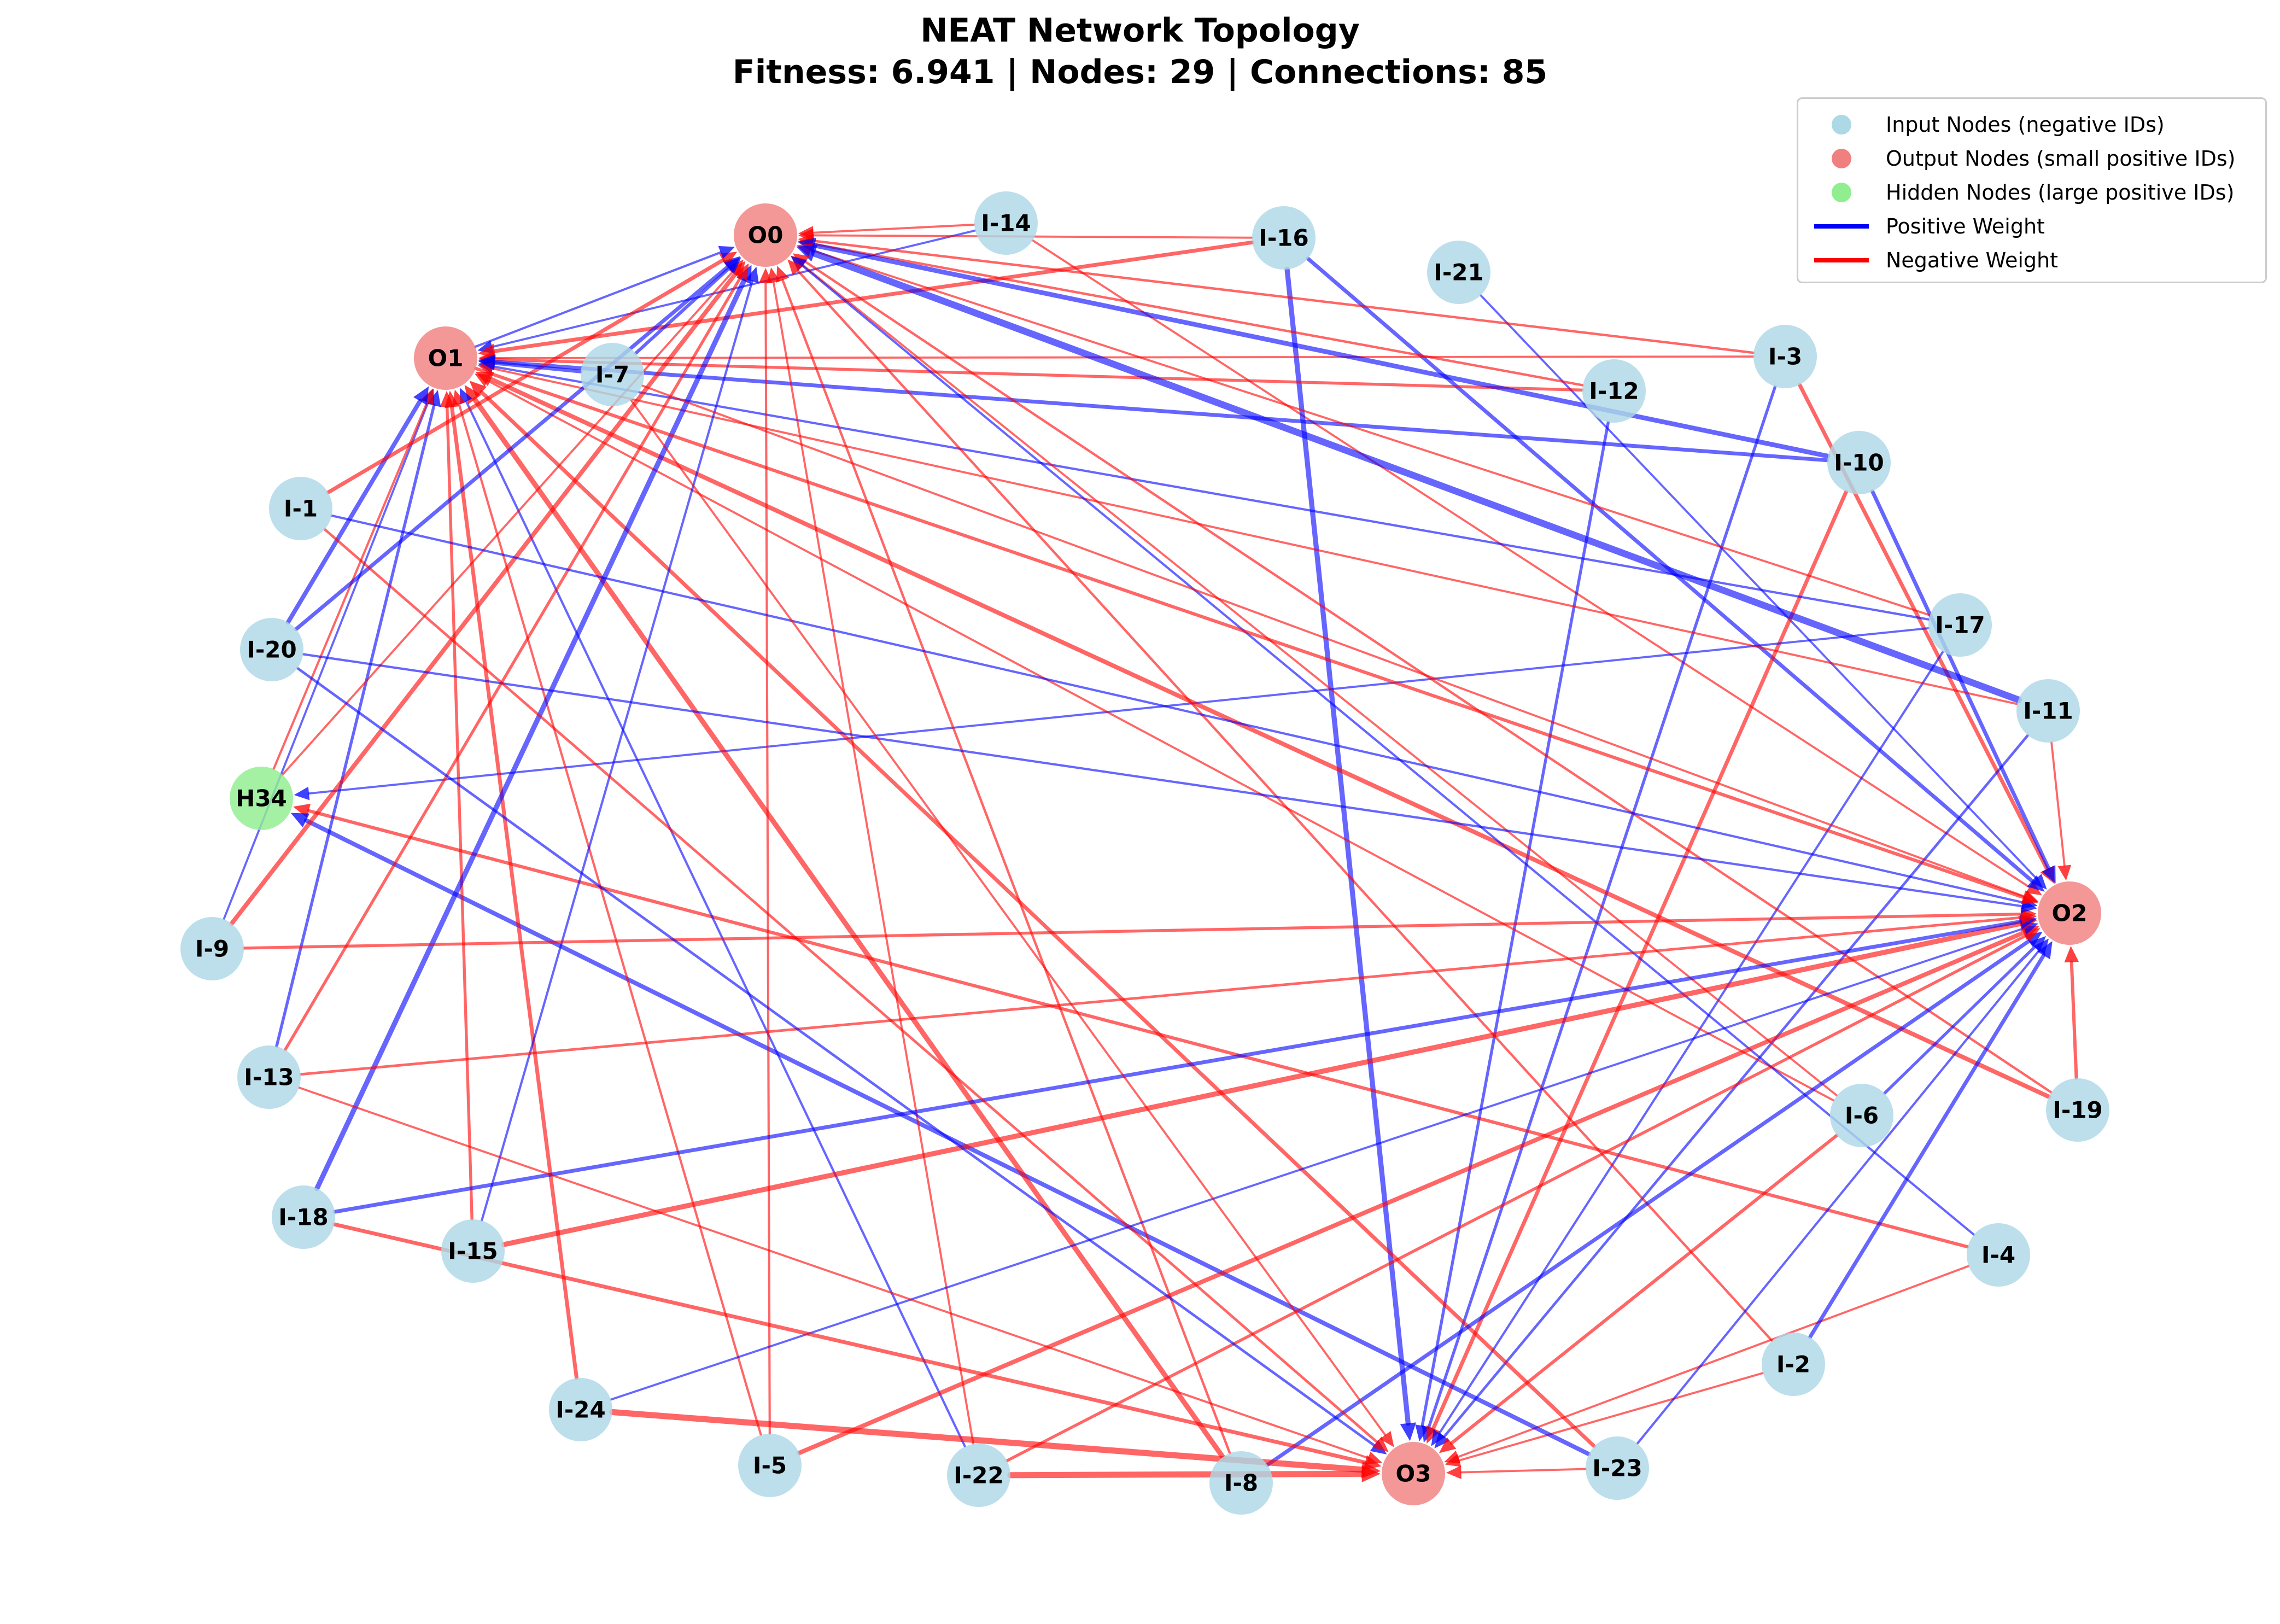  I want to click on edge-I-2-O3, so click(1605, 1419).